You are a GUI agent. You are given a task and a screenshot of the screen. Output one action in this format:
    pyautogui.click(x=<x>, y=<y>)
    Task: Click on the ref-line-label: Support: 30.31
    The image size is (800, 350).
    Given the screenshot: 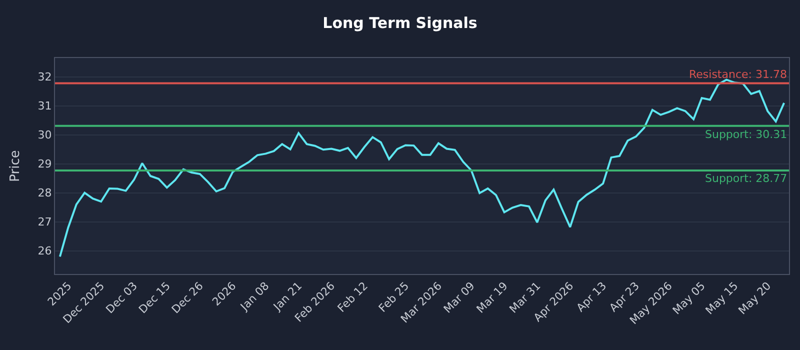 What is the action you would take?
    pyautogui.click(x=746, y=134)
    